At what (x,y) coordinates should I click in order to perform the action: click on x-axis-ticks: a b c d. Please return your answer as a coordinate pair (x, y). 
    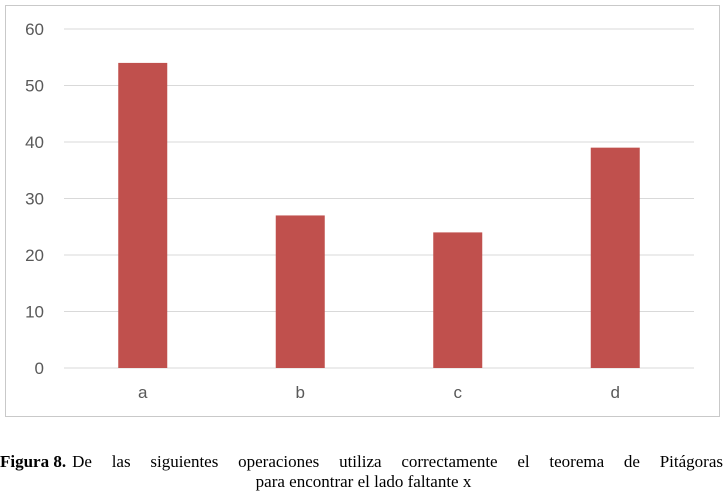
    Looking at the image, I should click on (379, 392).